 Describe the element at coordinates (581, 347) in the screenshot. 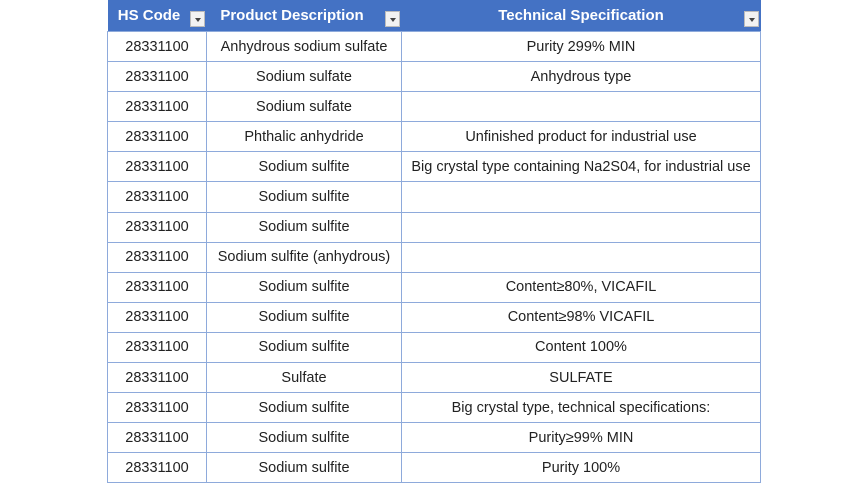

I see `cell-technical-specification: Content 100%` at that location.